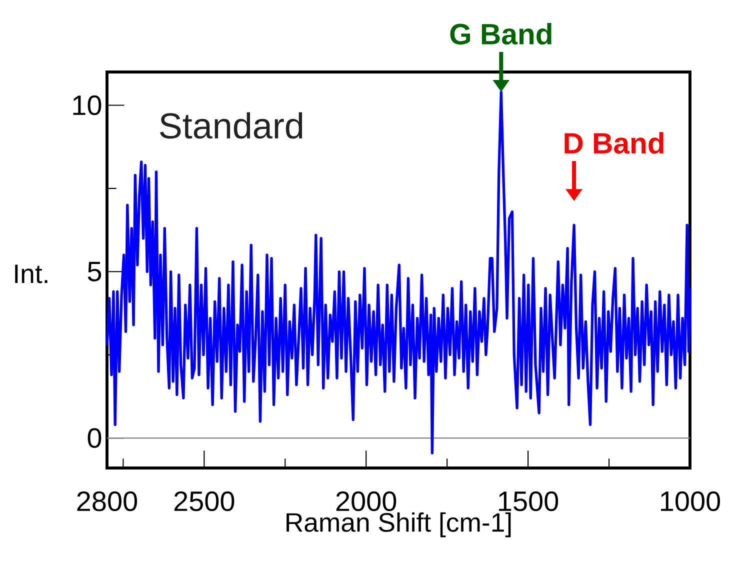 The image size is (742, 573). Describe the element at coordinates (690, 501) in the screenshot. I see `x-tick-label: 1000` at that location.